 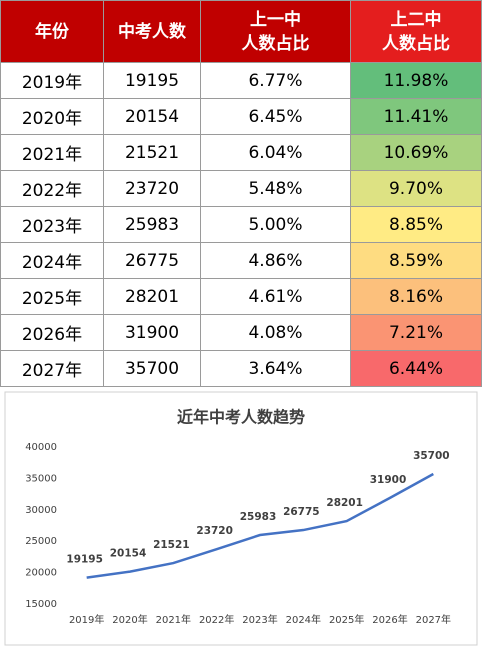 What do you see at coordinates (86, 619) in the screenshot?
I see `x-tick-label: 2019年` at bounding box center [86, 619].